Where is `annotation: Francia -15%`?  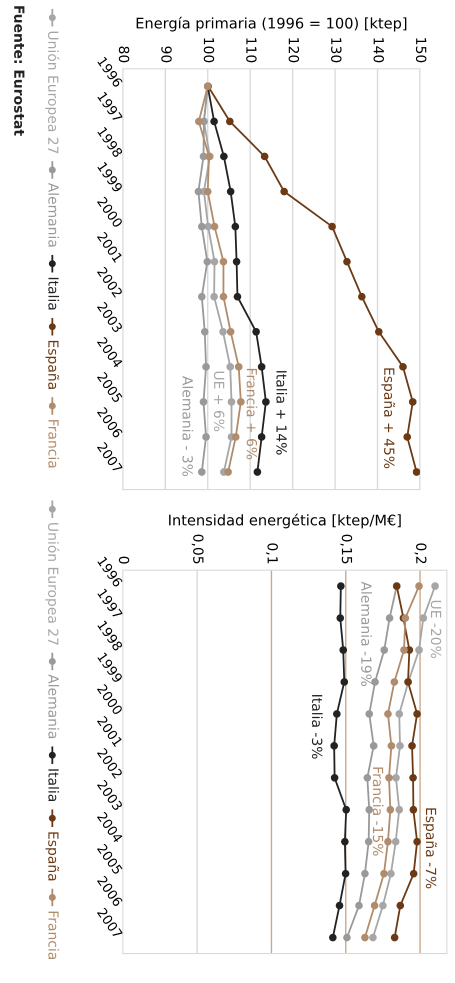 annotation: Francia -15% is located at coordinates (378, 811).